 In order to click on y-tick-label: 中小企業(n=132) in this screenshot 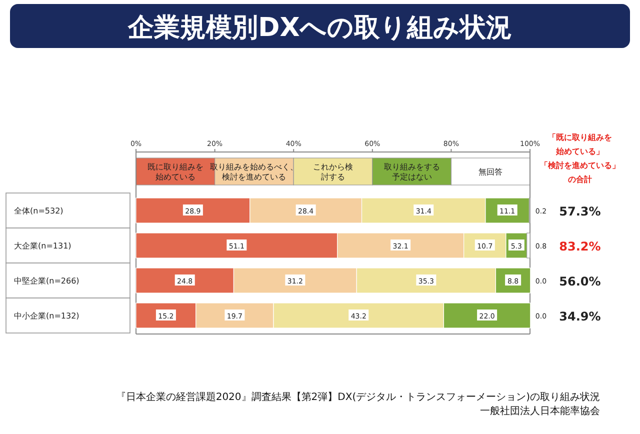, I will do `click(47, 316)`.